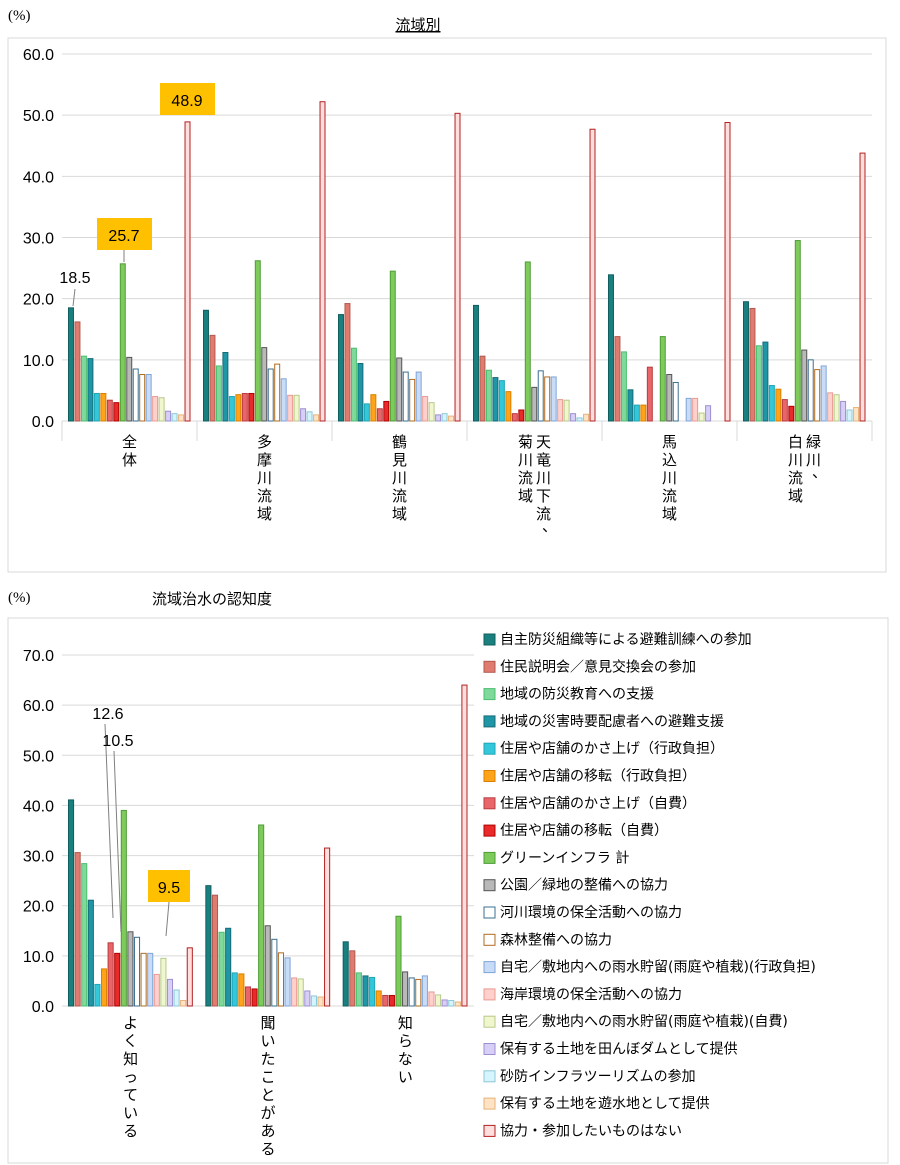 The width and height of the screenshot is (900, 1165). Describe the element at coordinates (74, 278) in the screenshot. I see `svg-text: 18.5` at that location.